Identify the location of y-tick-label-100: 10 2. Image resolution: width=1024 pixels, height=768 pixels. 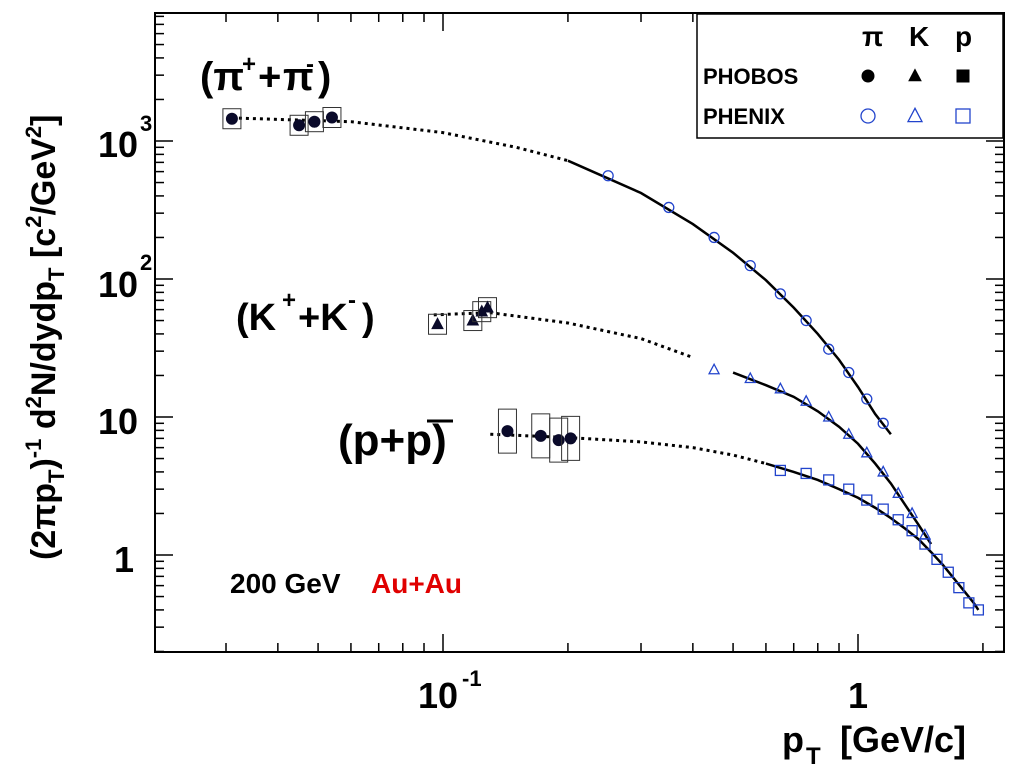
(125, 277).